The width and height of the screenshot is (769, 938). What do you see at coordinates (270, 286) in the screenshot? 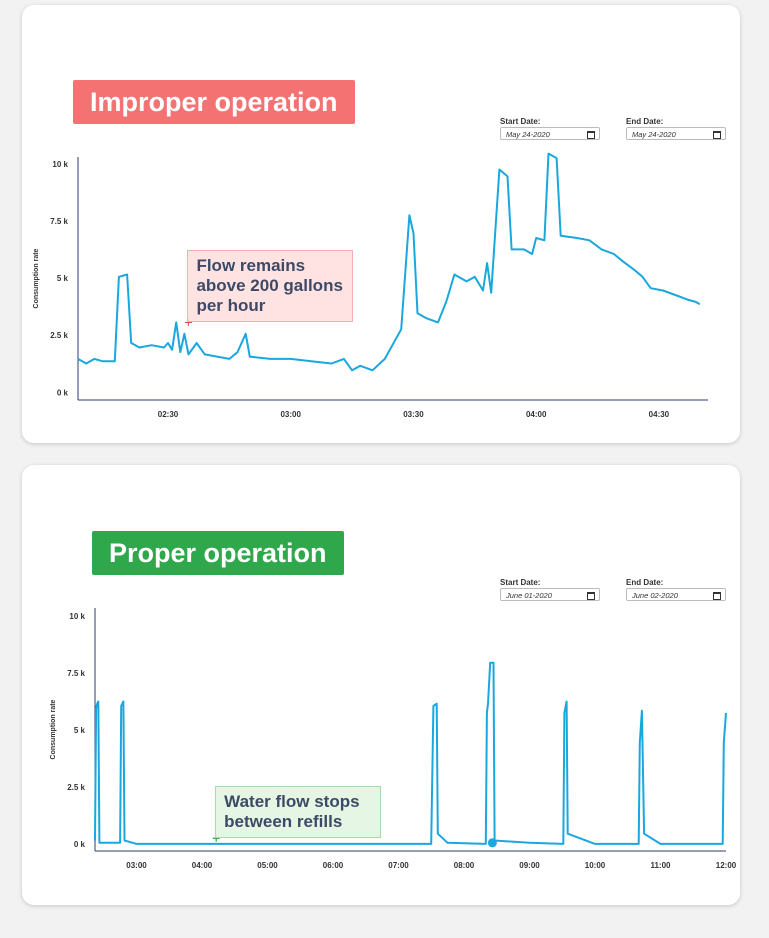
I see `annotation: Flow remains above 200 gallons per hour` at bounding box center [270, 286].